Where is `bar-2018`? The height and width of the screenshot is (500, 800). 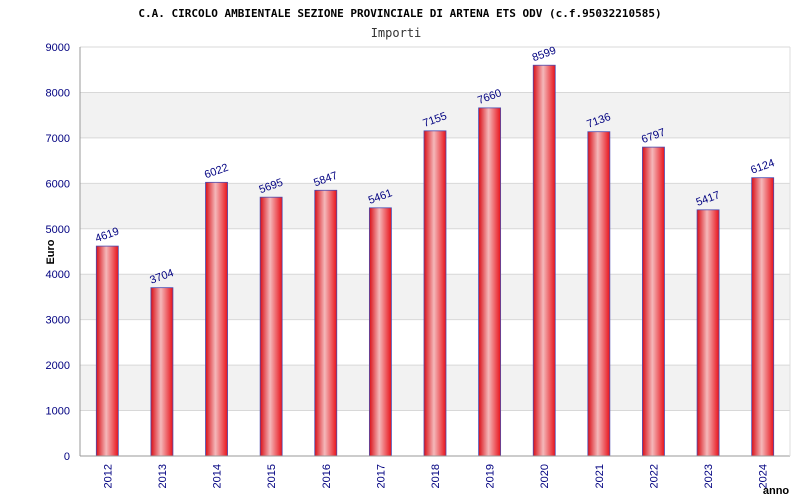 bar-2018 is located at coordinates (435, 293).